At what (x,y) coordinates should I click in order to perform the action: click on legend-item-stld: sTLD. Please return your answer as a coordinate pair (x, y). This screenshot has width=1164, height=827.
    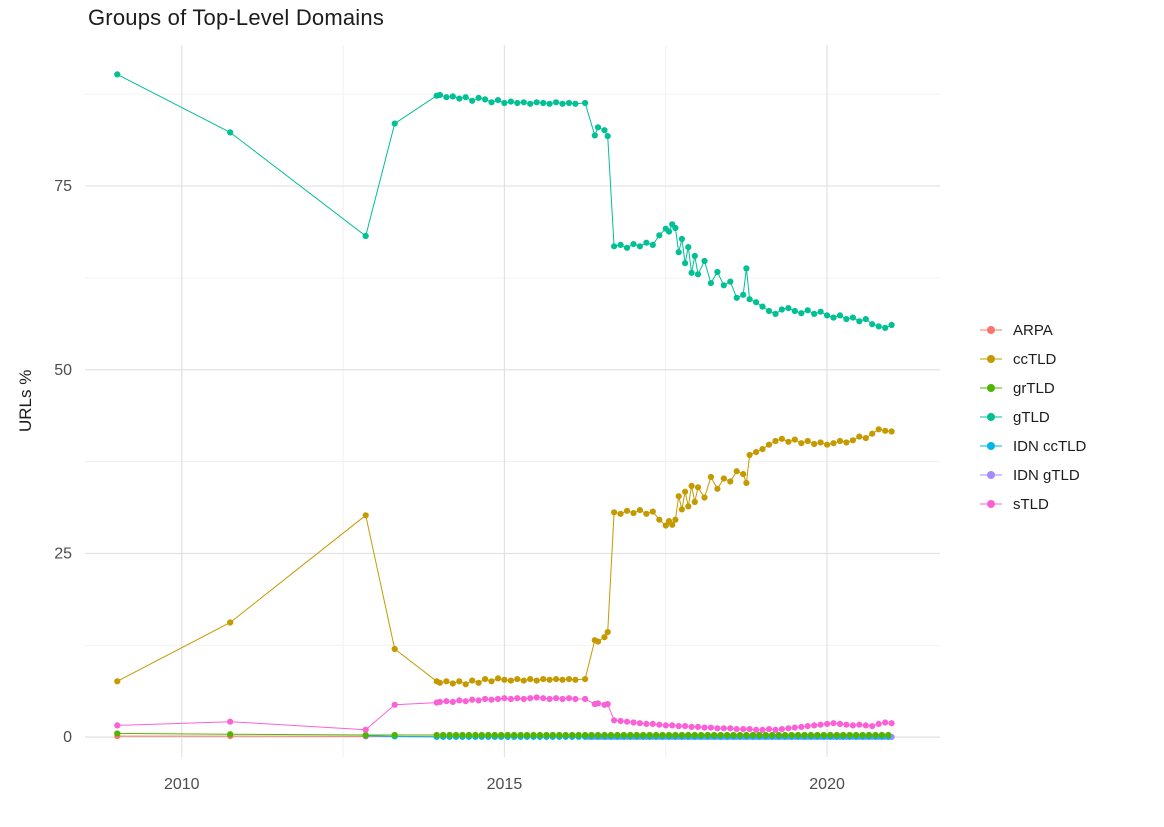
    Looking at the image, I should click on (1032, 504).